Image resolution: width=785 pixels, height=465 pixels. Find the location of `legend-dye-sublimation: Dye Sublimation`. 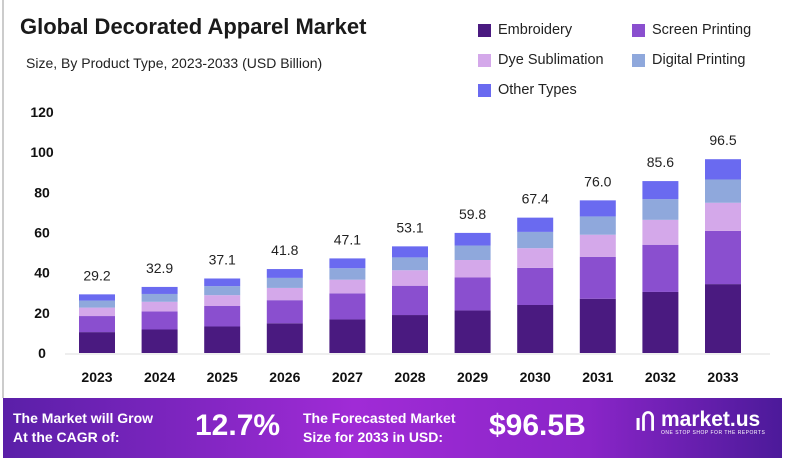

legend-dye-sublimation: Dye Sublimation is located at coordinates (541, 60).